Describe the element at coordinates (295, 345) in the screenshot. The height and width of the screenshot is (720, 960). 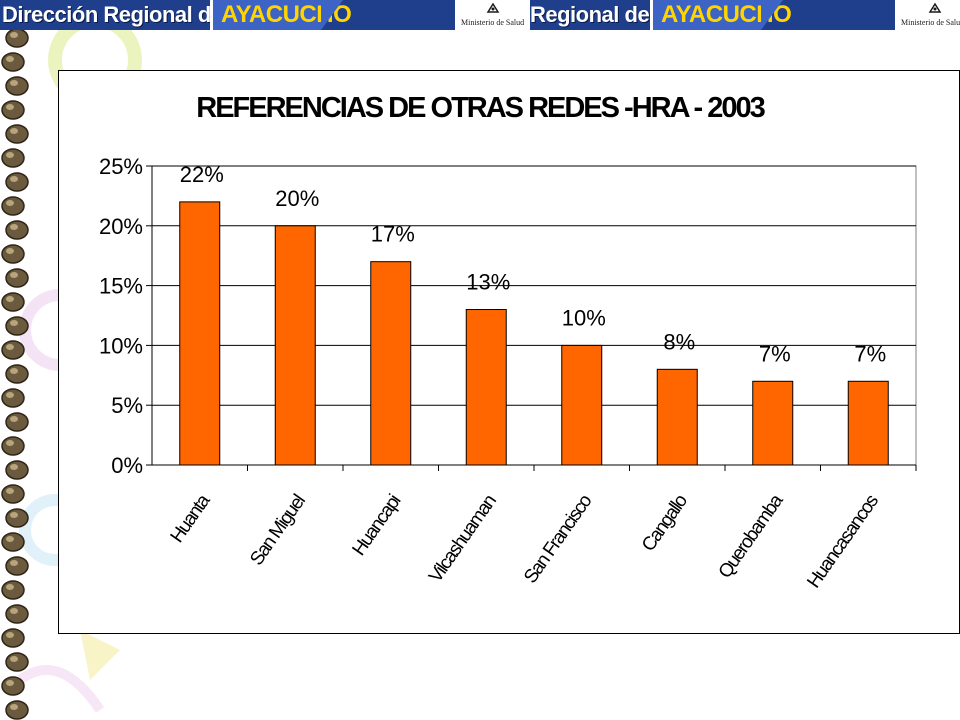
I see `bar-san-miguel` at that location.